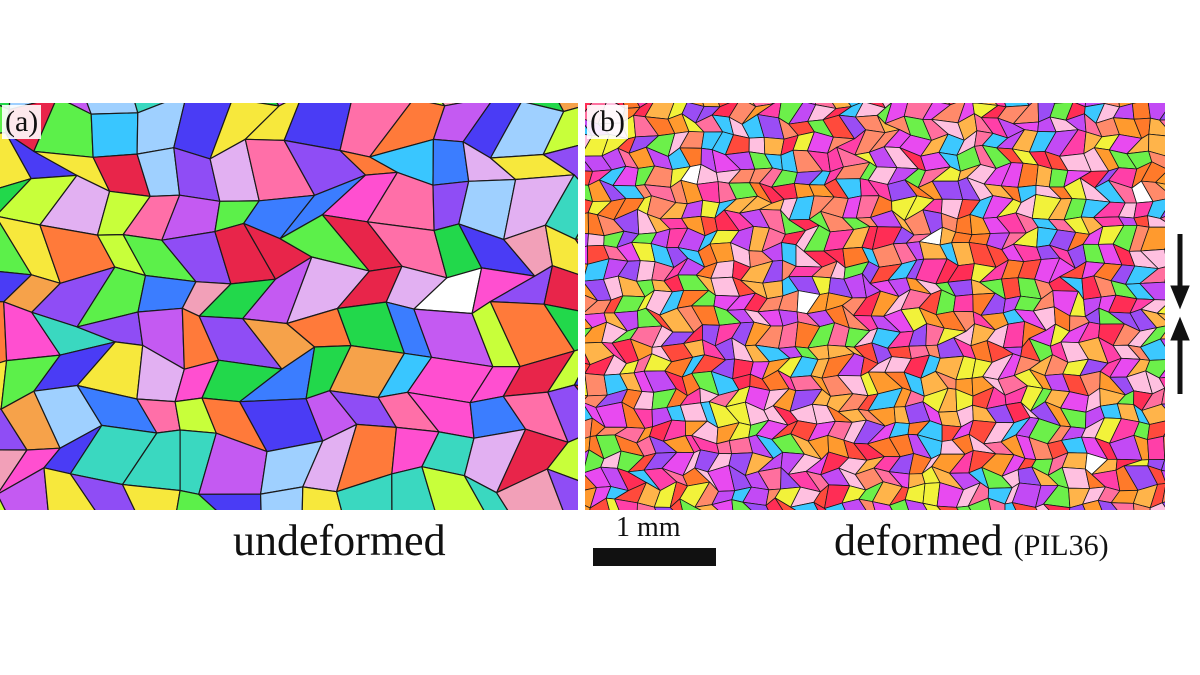 The image size is (1200, 675). Describe the element at coordinates (918, 540) in the screenshot. I see `caption-deformed: deformed` at that location.